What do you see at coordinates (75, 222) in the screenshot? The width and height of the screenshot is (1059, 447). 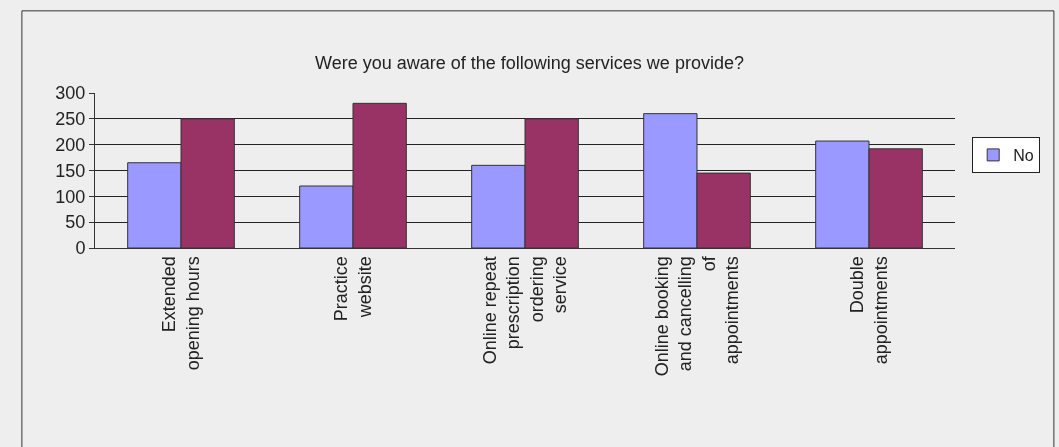 I see `y-tick-label: 50` at bounding box center [75, 222].